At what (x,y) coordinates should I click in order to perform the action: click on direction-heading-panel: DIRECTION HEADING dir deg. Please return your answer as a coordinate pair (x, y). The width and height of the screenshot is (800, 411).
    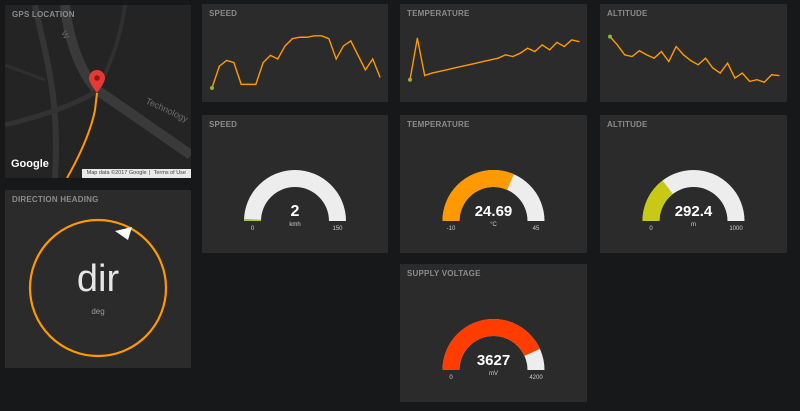
    Looking at the image, I should click on (98, 279).